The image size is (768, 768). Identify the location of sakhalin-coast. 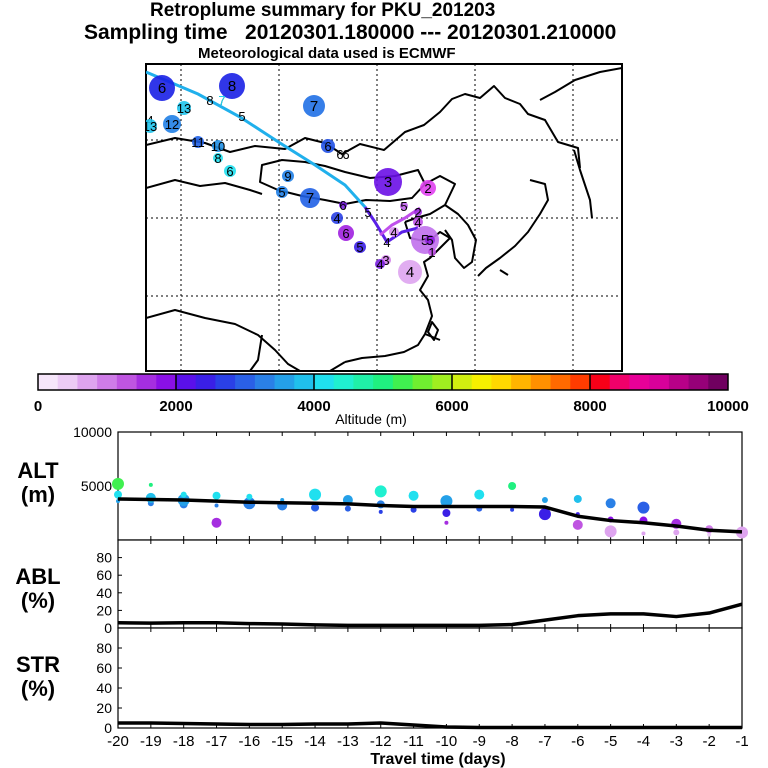
(583, 184).